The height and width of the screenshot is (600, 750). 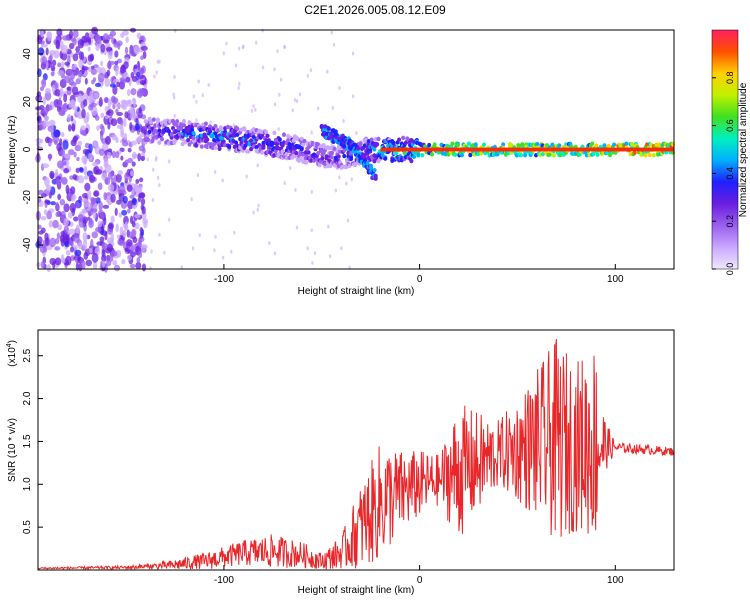 What do you see at coordinates (730, 269) in the screenshot?
I see `colorbar-tick-label: 0.0` at bounding box center [730, 269].